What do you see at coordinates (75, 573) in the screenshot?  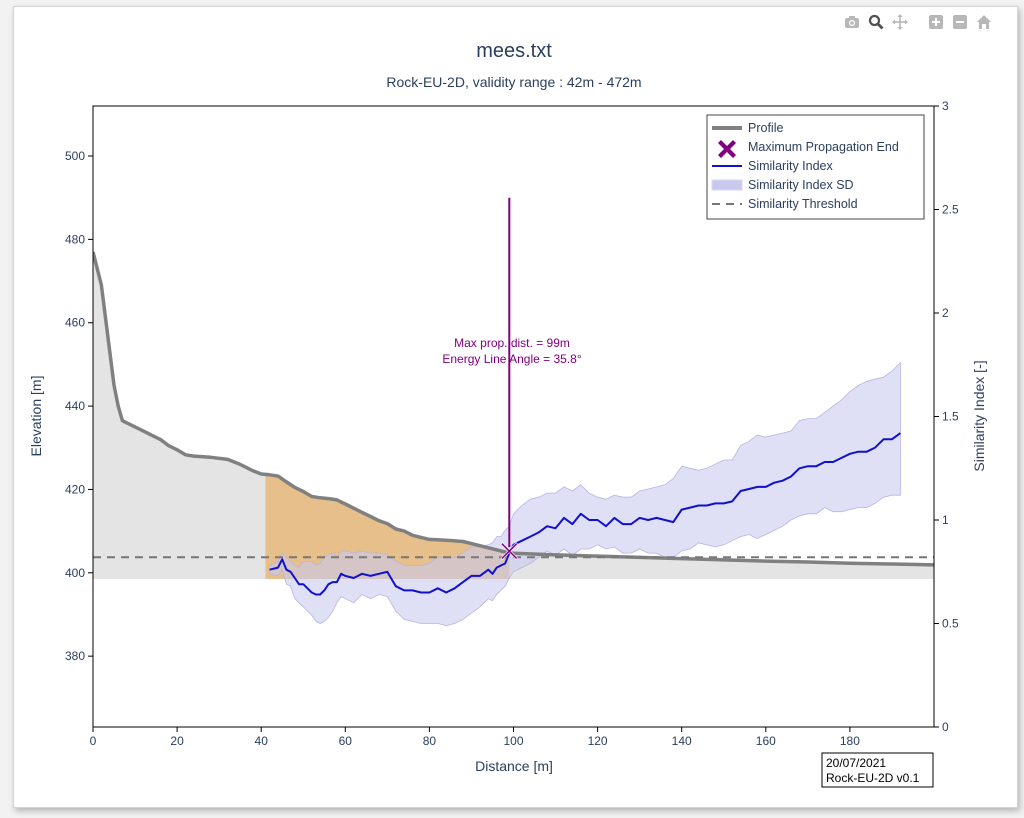 I see `y-tick-label: 400` at bounding box center [75, 573].